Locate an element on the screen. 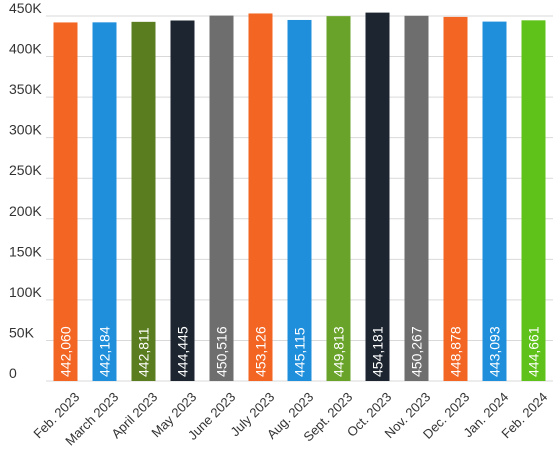  bar-value-label: 453,126 is located at coordinates (261, 351).